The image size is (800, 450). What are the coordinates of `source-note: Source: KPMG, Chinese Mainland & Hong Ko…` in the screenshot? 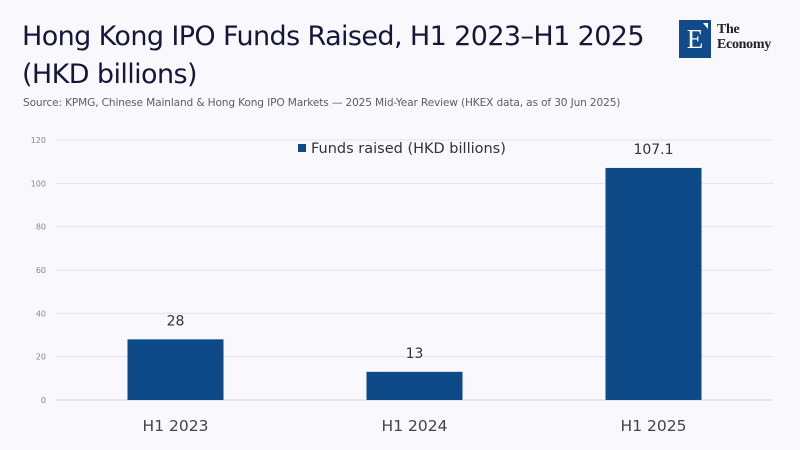 It's located at (322, 103).